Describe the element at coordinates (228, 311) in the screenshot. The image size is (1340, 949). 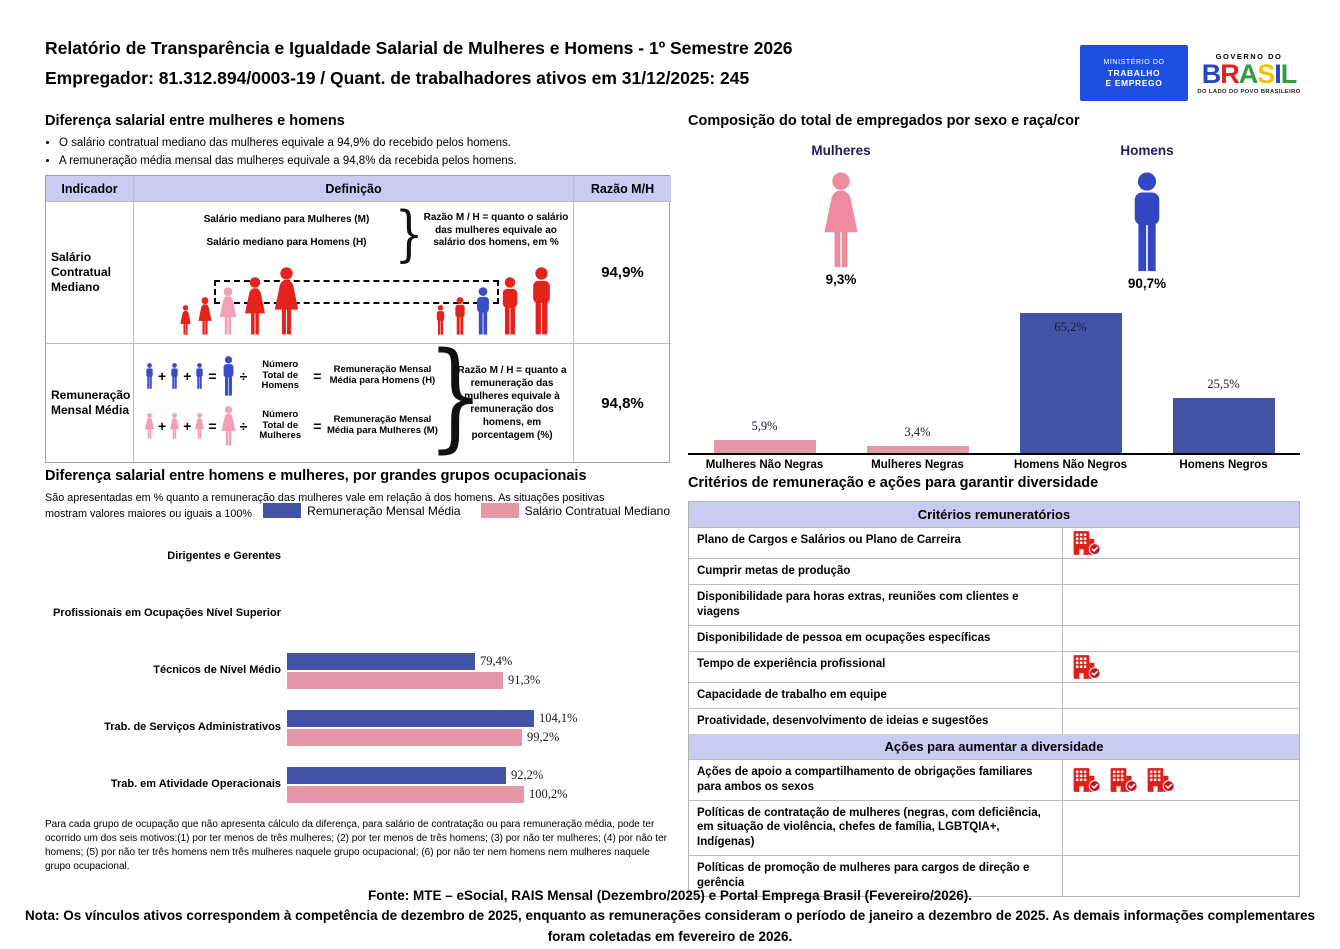
I see `female-median-icon` at that location.